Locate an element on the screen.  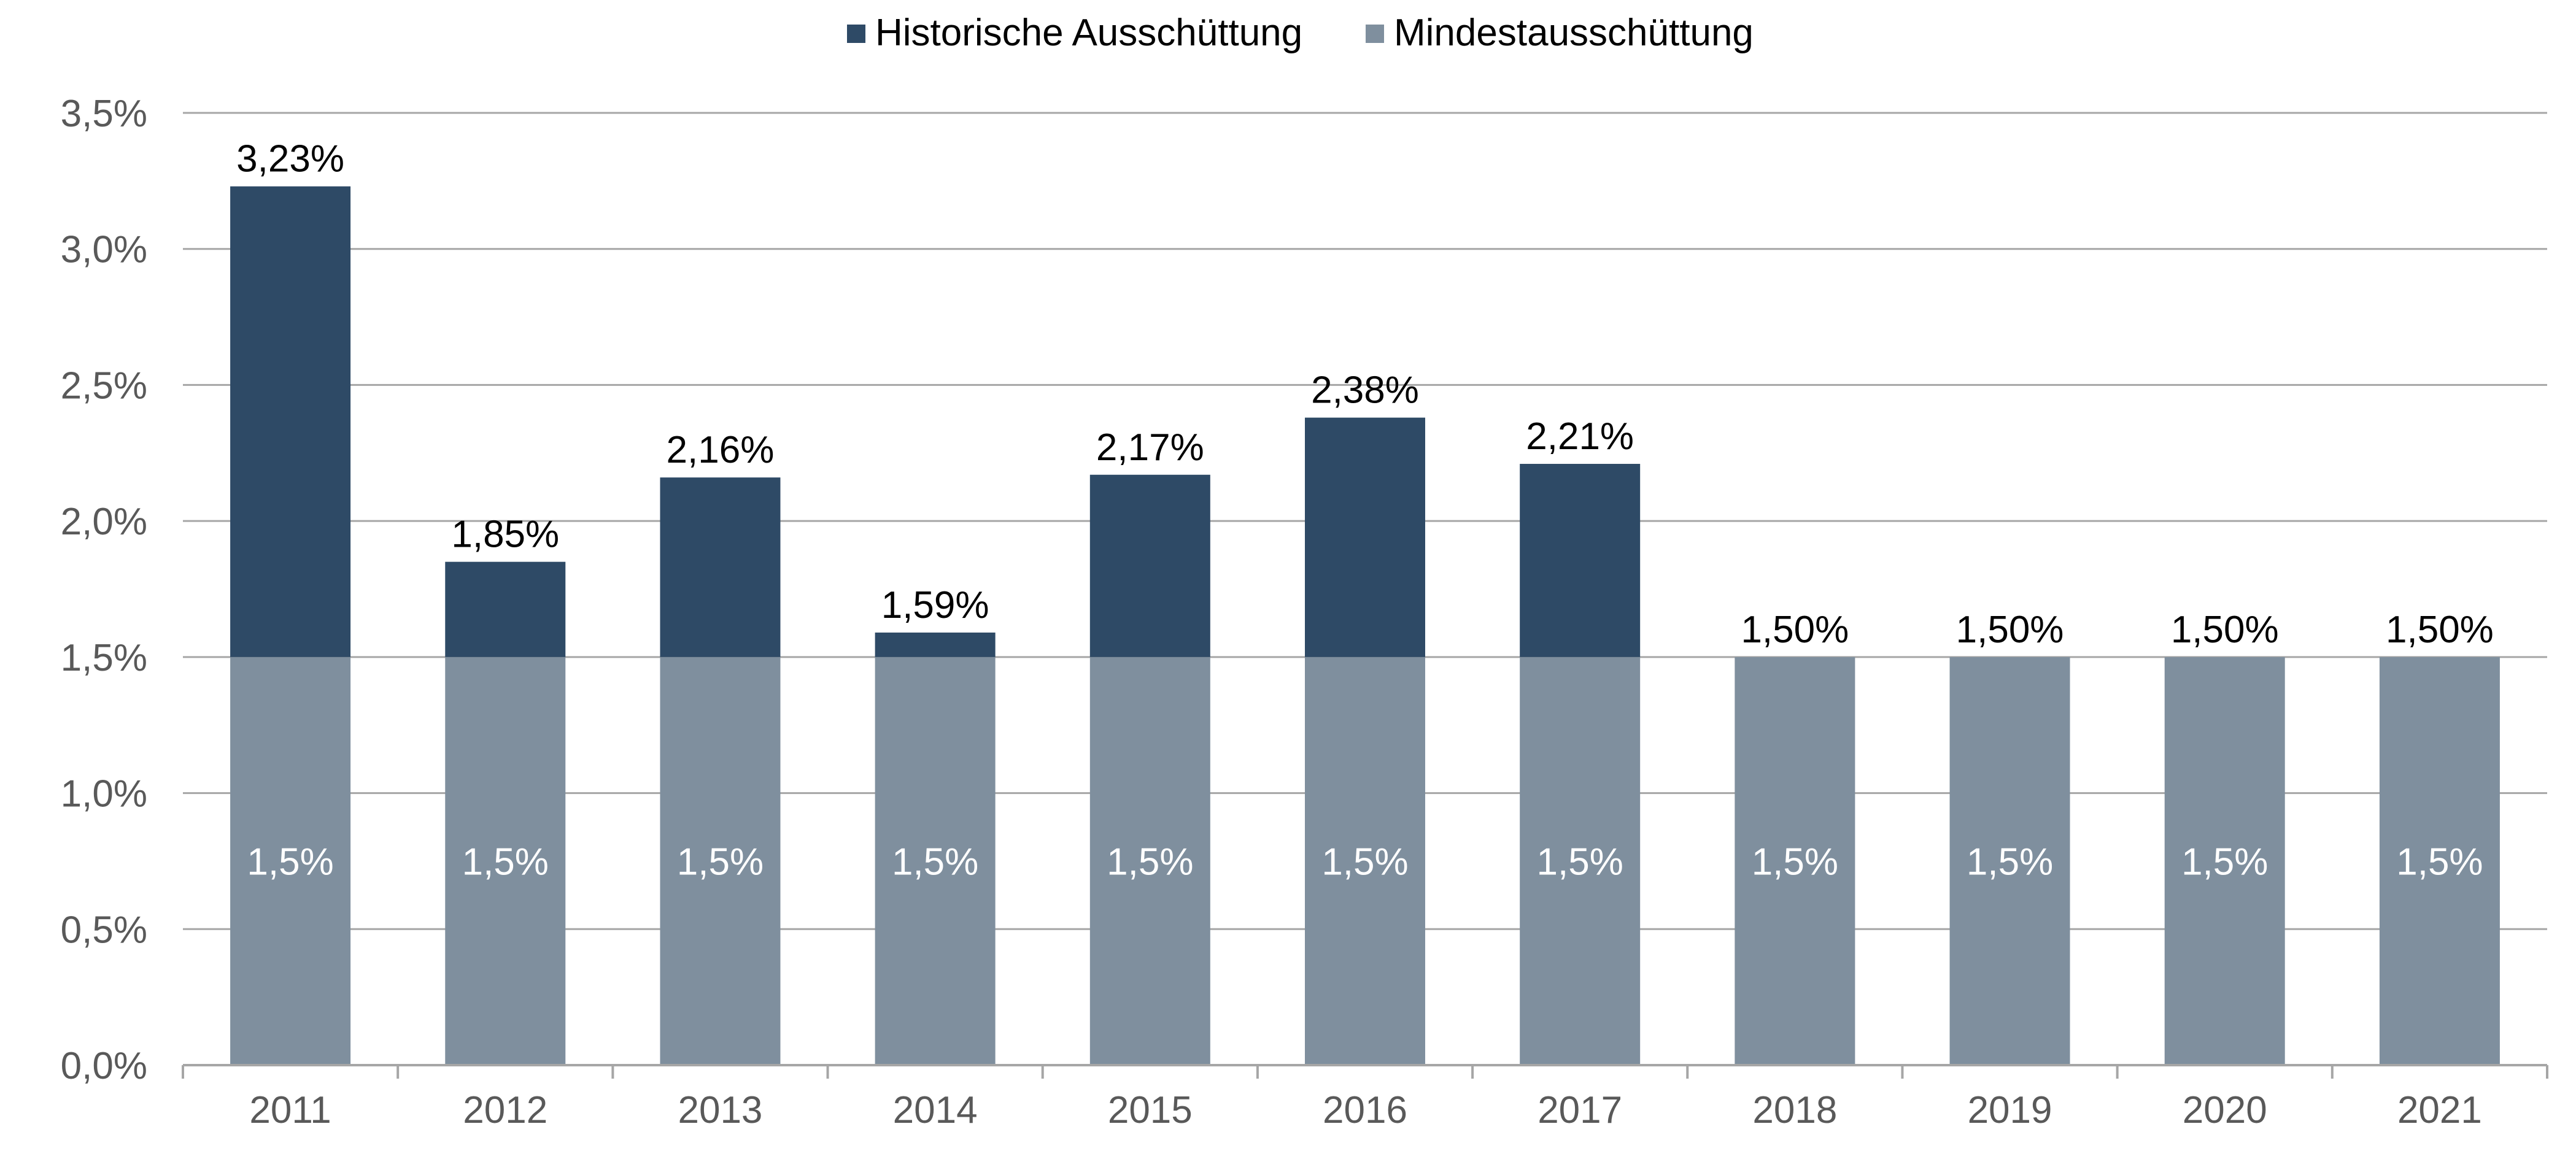
x-tick-label: 2018 is located at coordinates (1794, 1110).